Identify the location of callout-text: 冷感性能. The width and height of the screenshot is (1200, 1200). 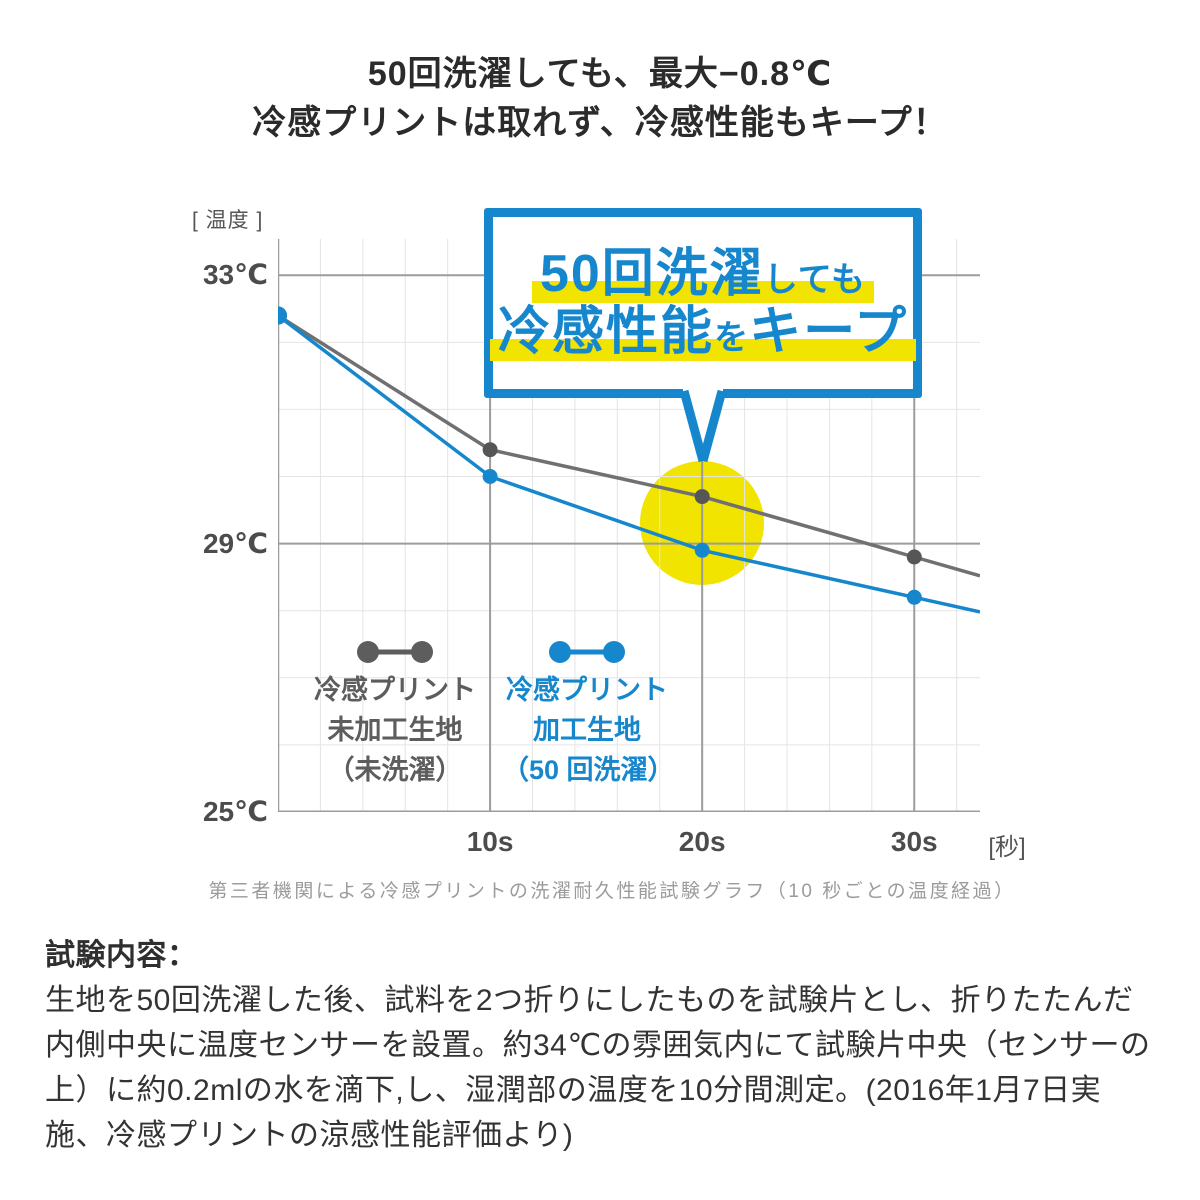
(606, 332).